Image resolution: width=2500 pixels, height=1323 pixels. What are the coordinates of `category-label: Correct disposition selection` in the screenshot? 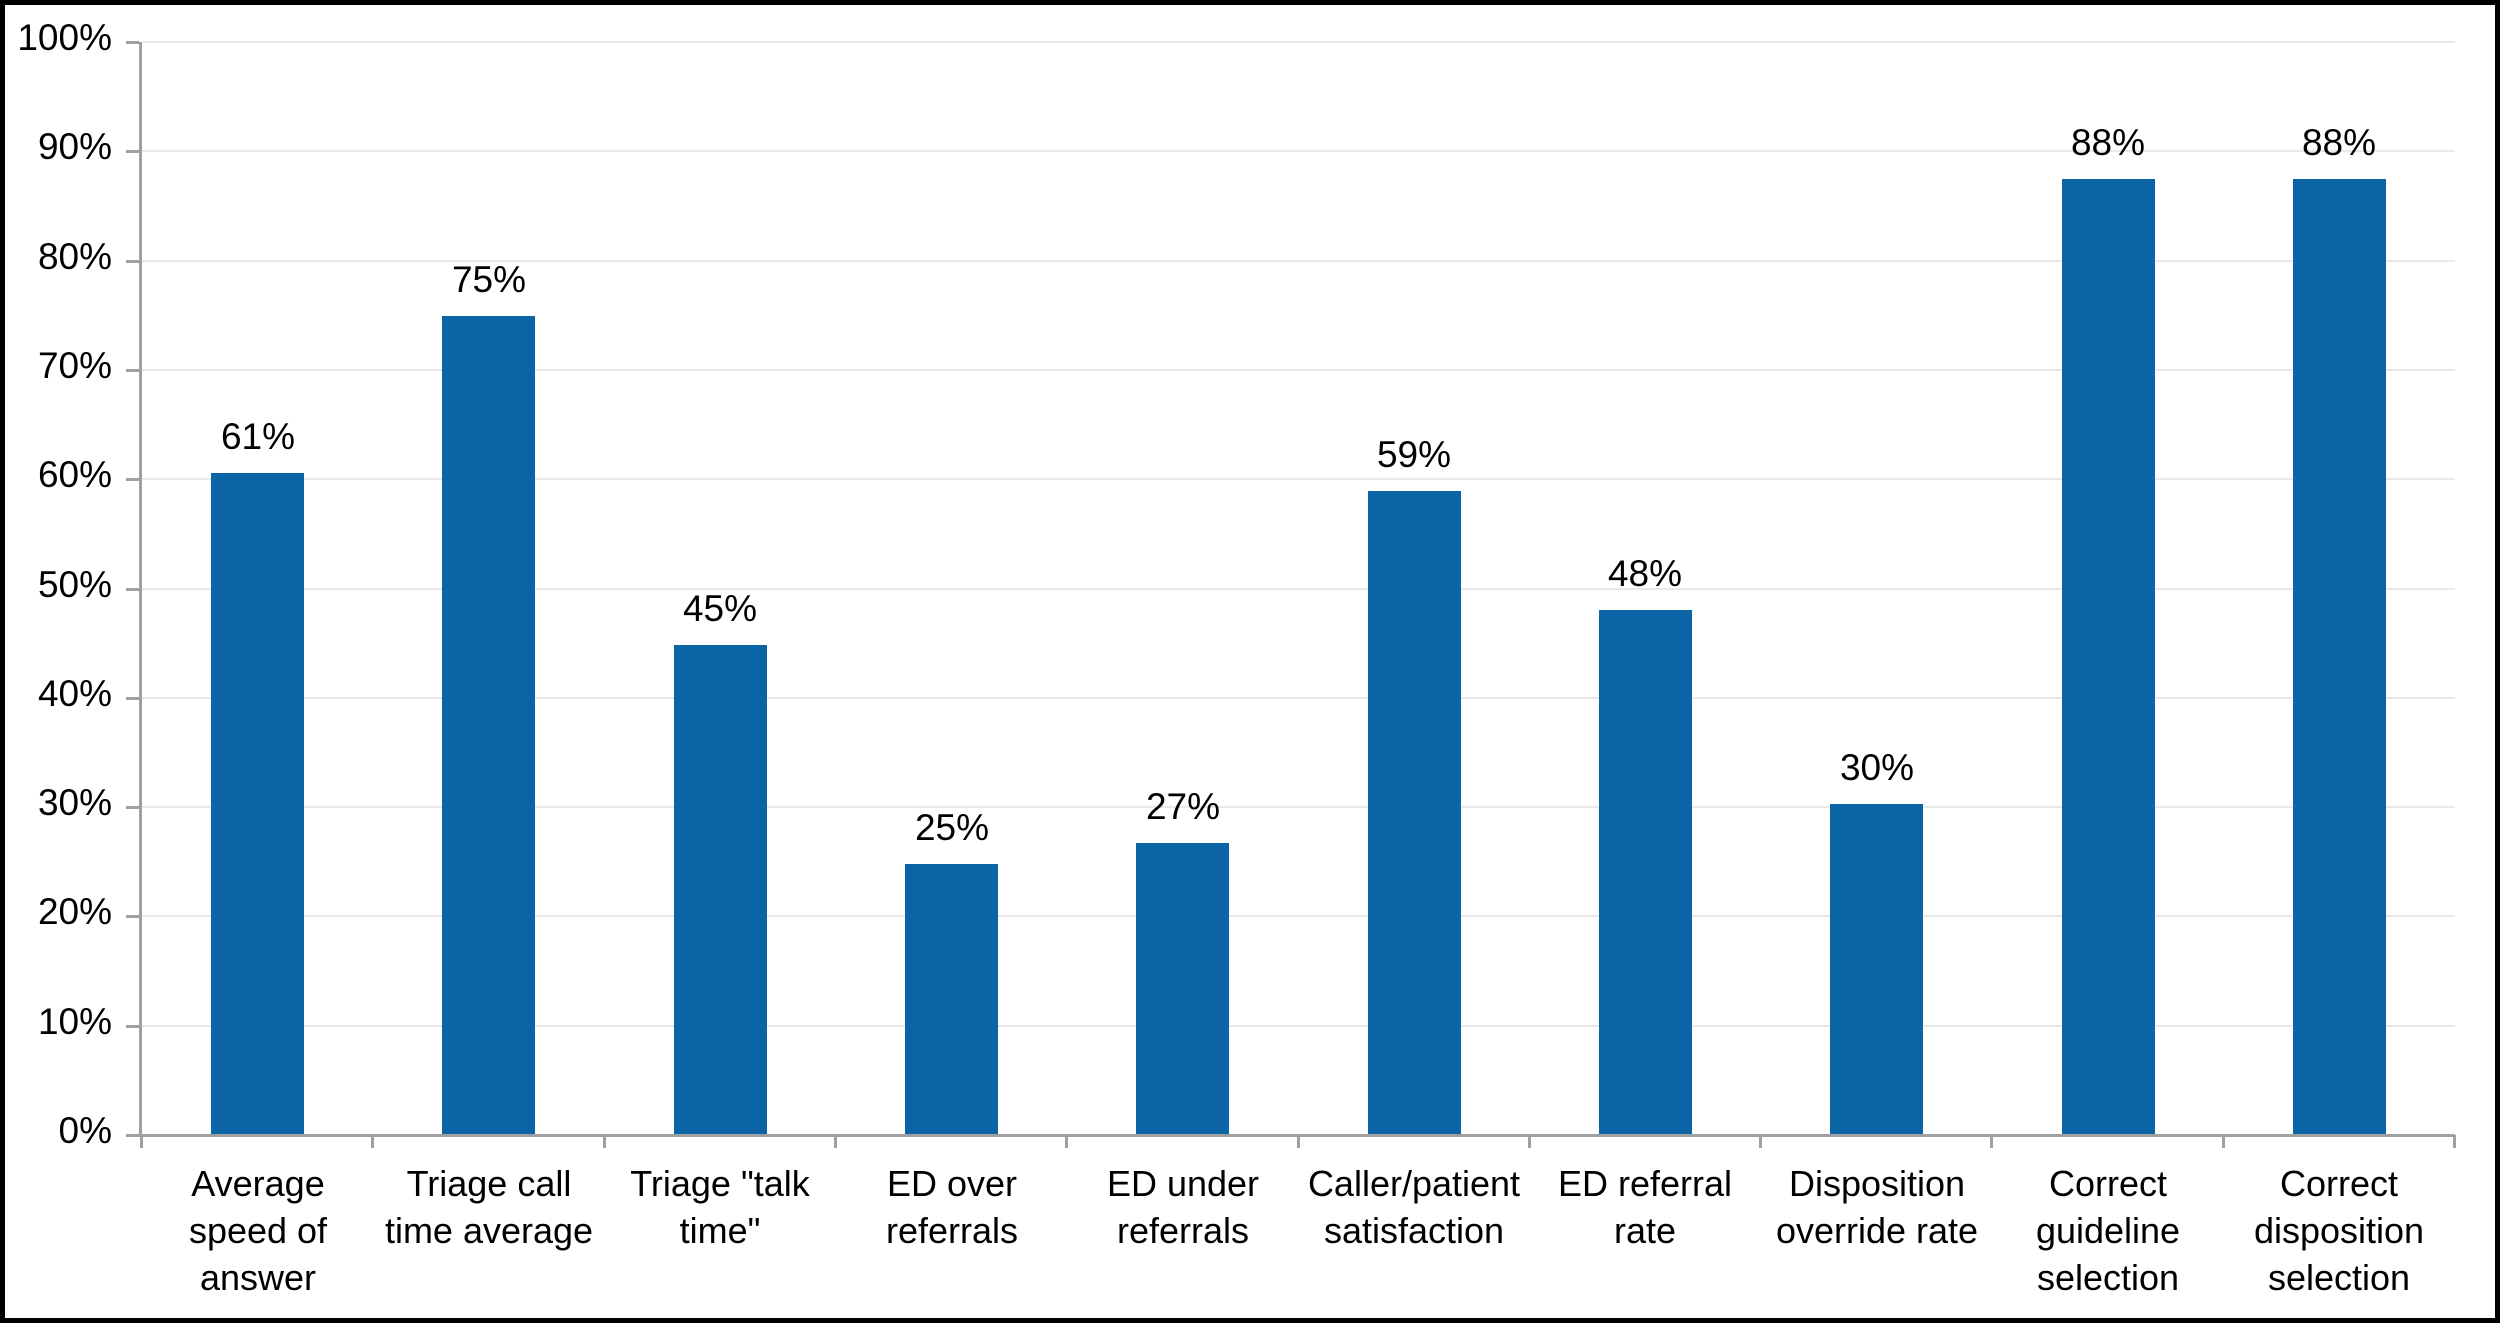 It's located at (2339, 1230).